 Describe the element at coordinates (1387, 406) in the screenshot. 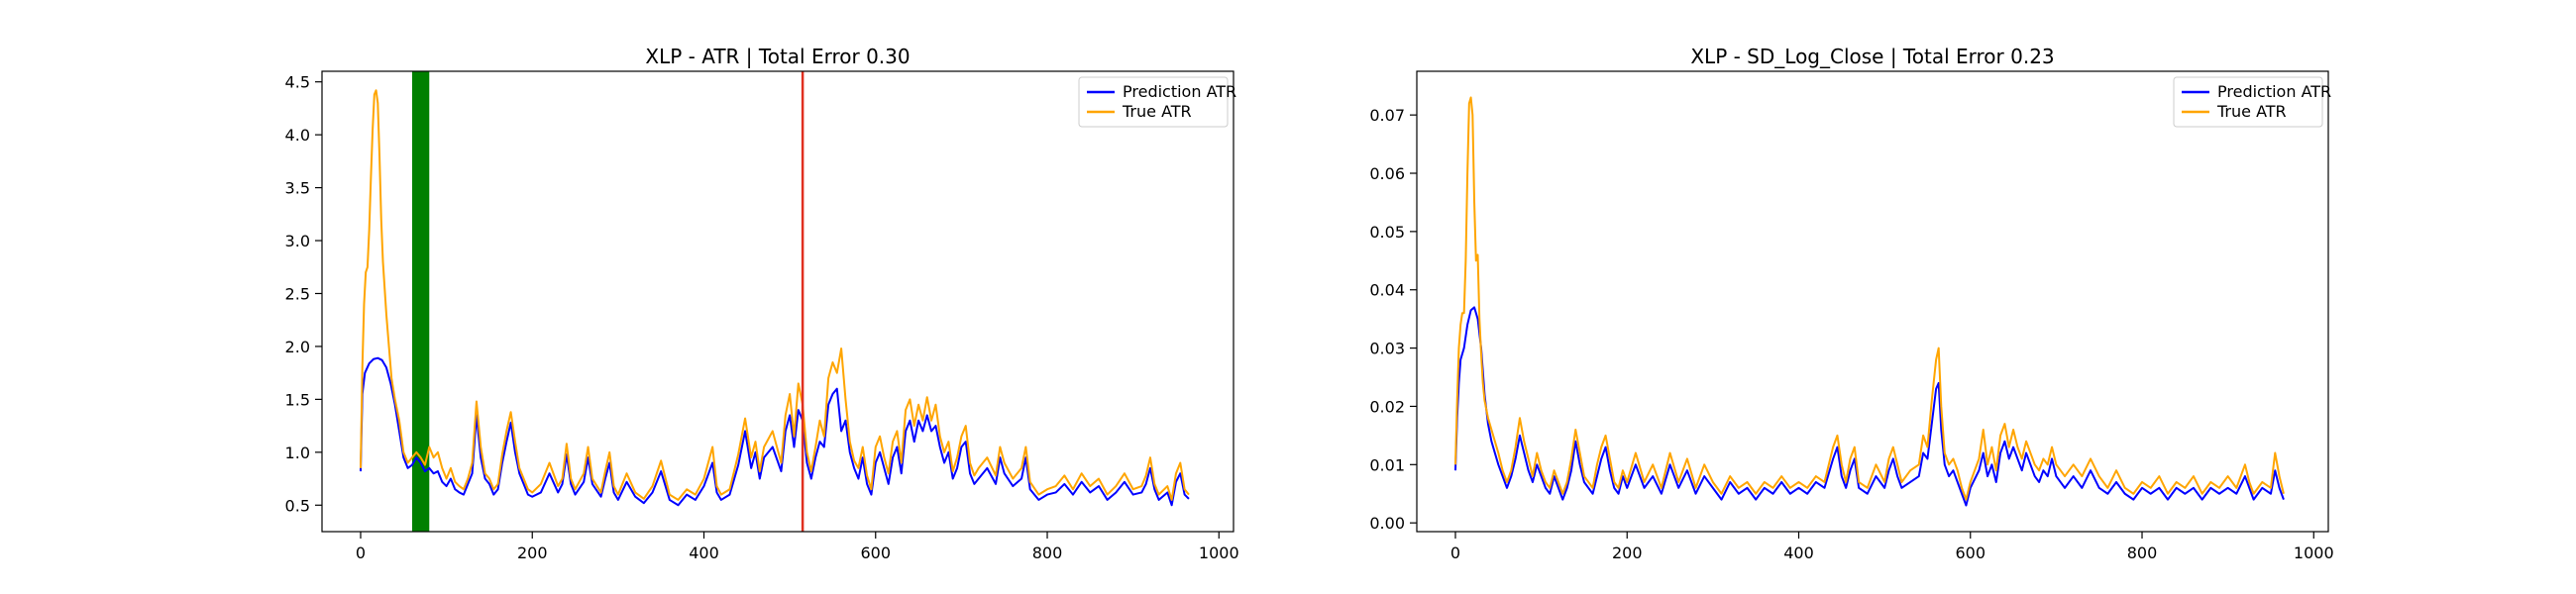

I see `y-tick-label: 0.02` at that location.